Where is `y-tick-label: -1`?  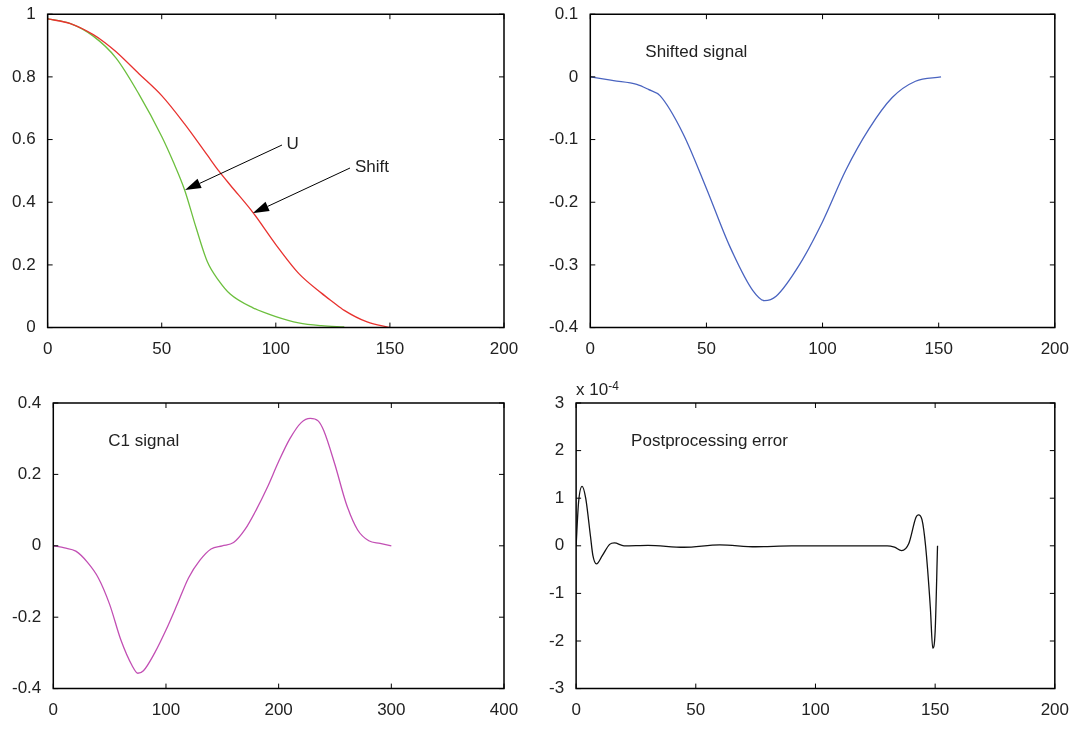 y-tick-label: -1 is located at coordinates (556, 593).